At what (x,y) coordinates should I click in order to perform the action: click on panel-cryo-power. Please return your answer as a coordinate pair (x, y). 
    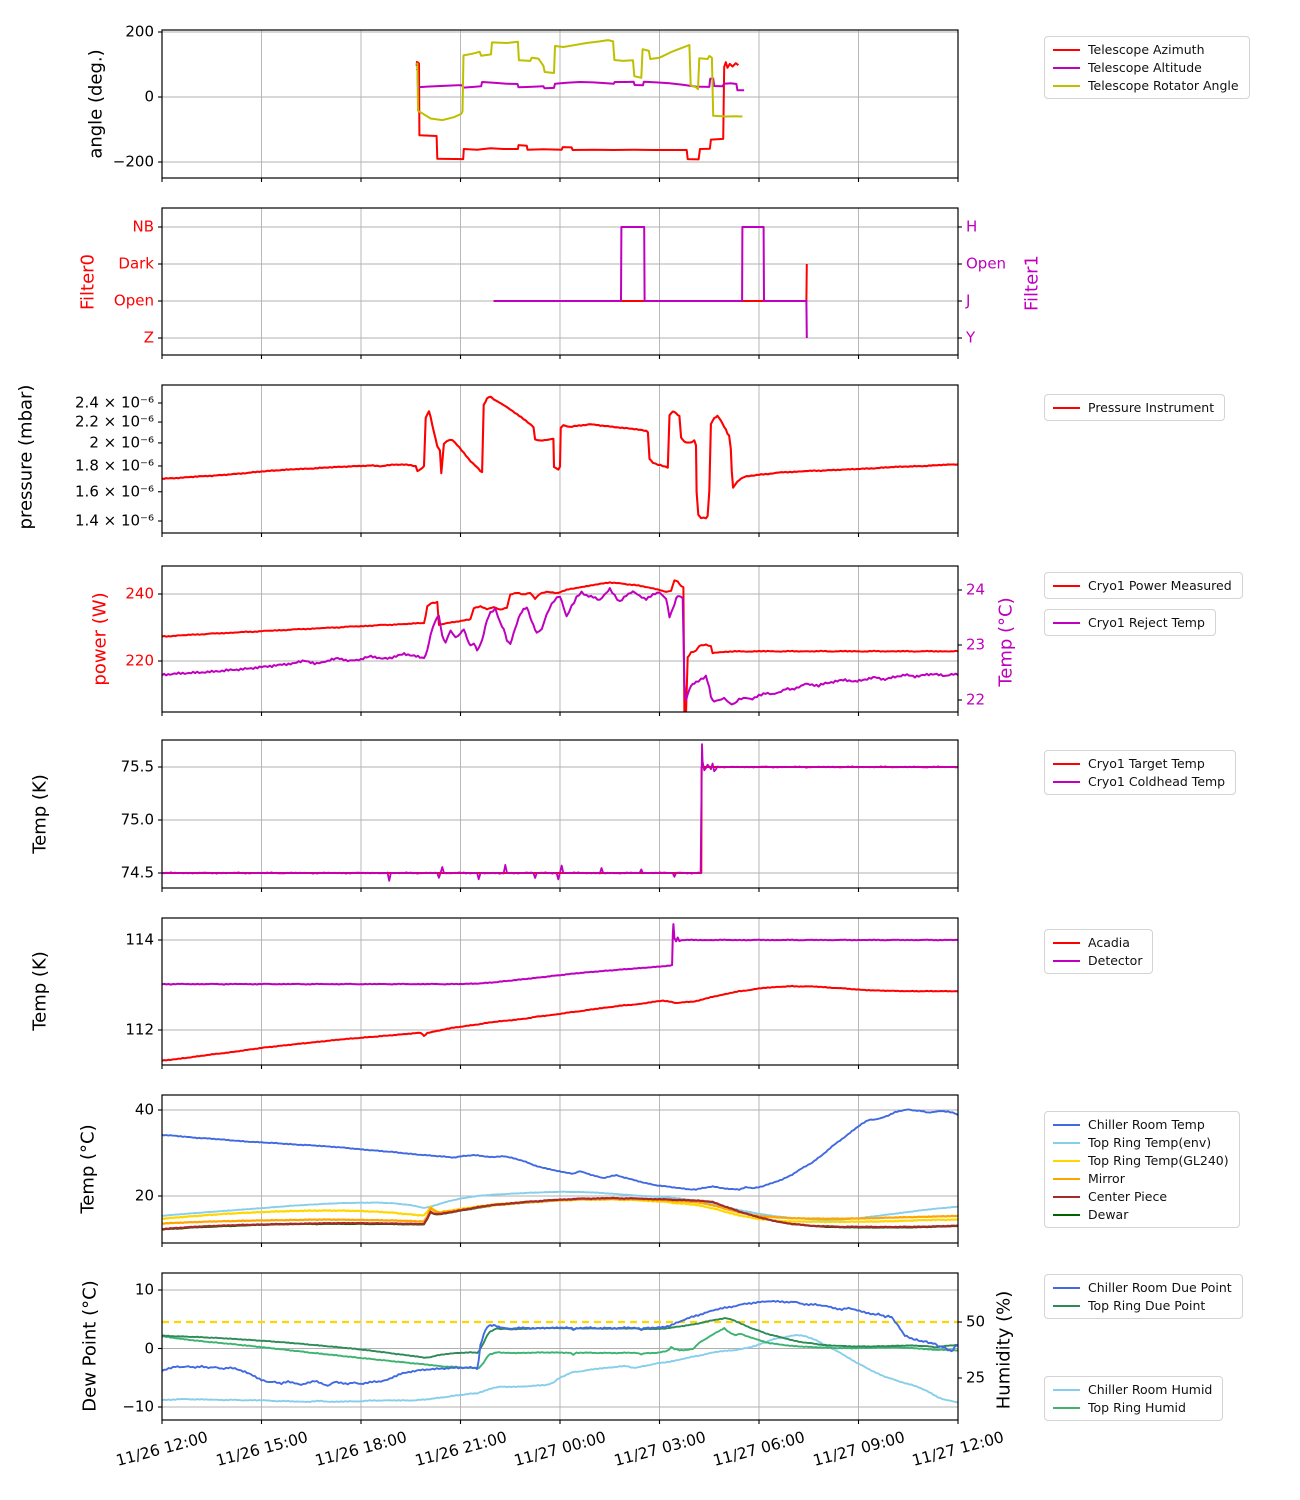
    Looking at the image, I should click on (560, 640).